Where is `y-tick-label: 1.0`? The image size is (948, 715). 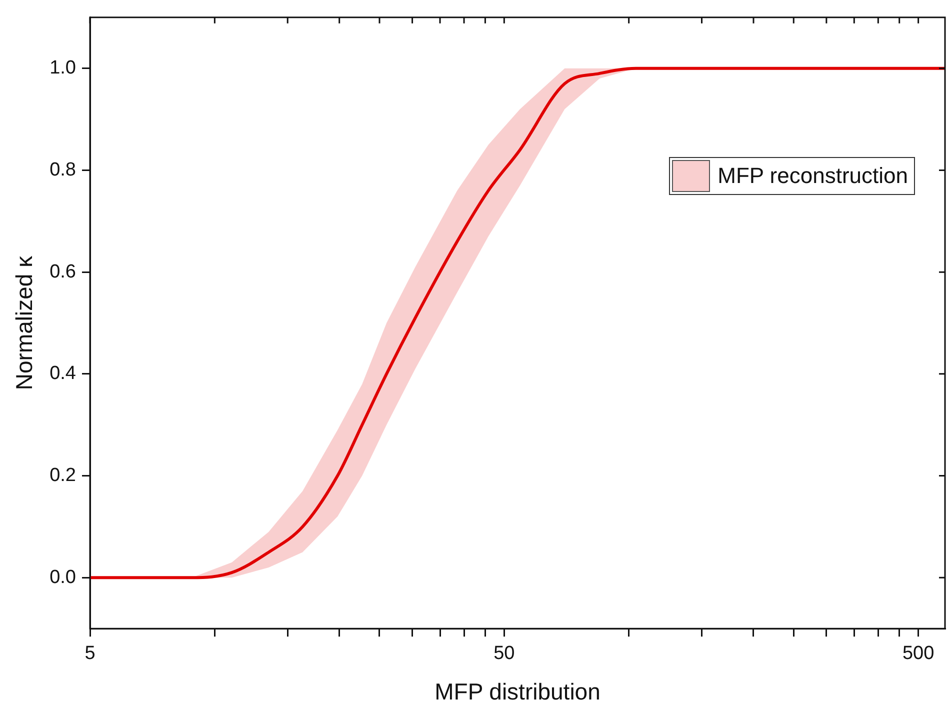 y-tick-label: 1.0 is located at coordinates (63, 68).